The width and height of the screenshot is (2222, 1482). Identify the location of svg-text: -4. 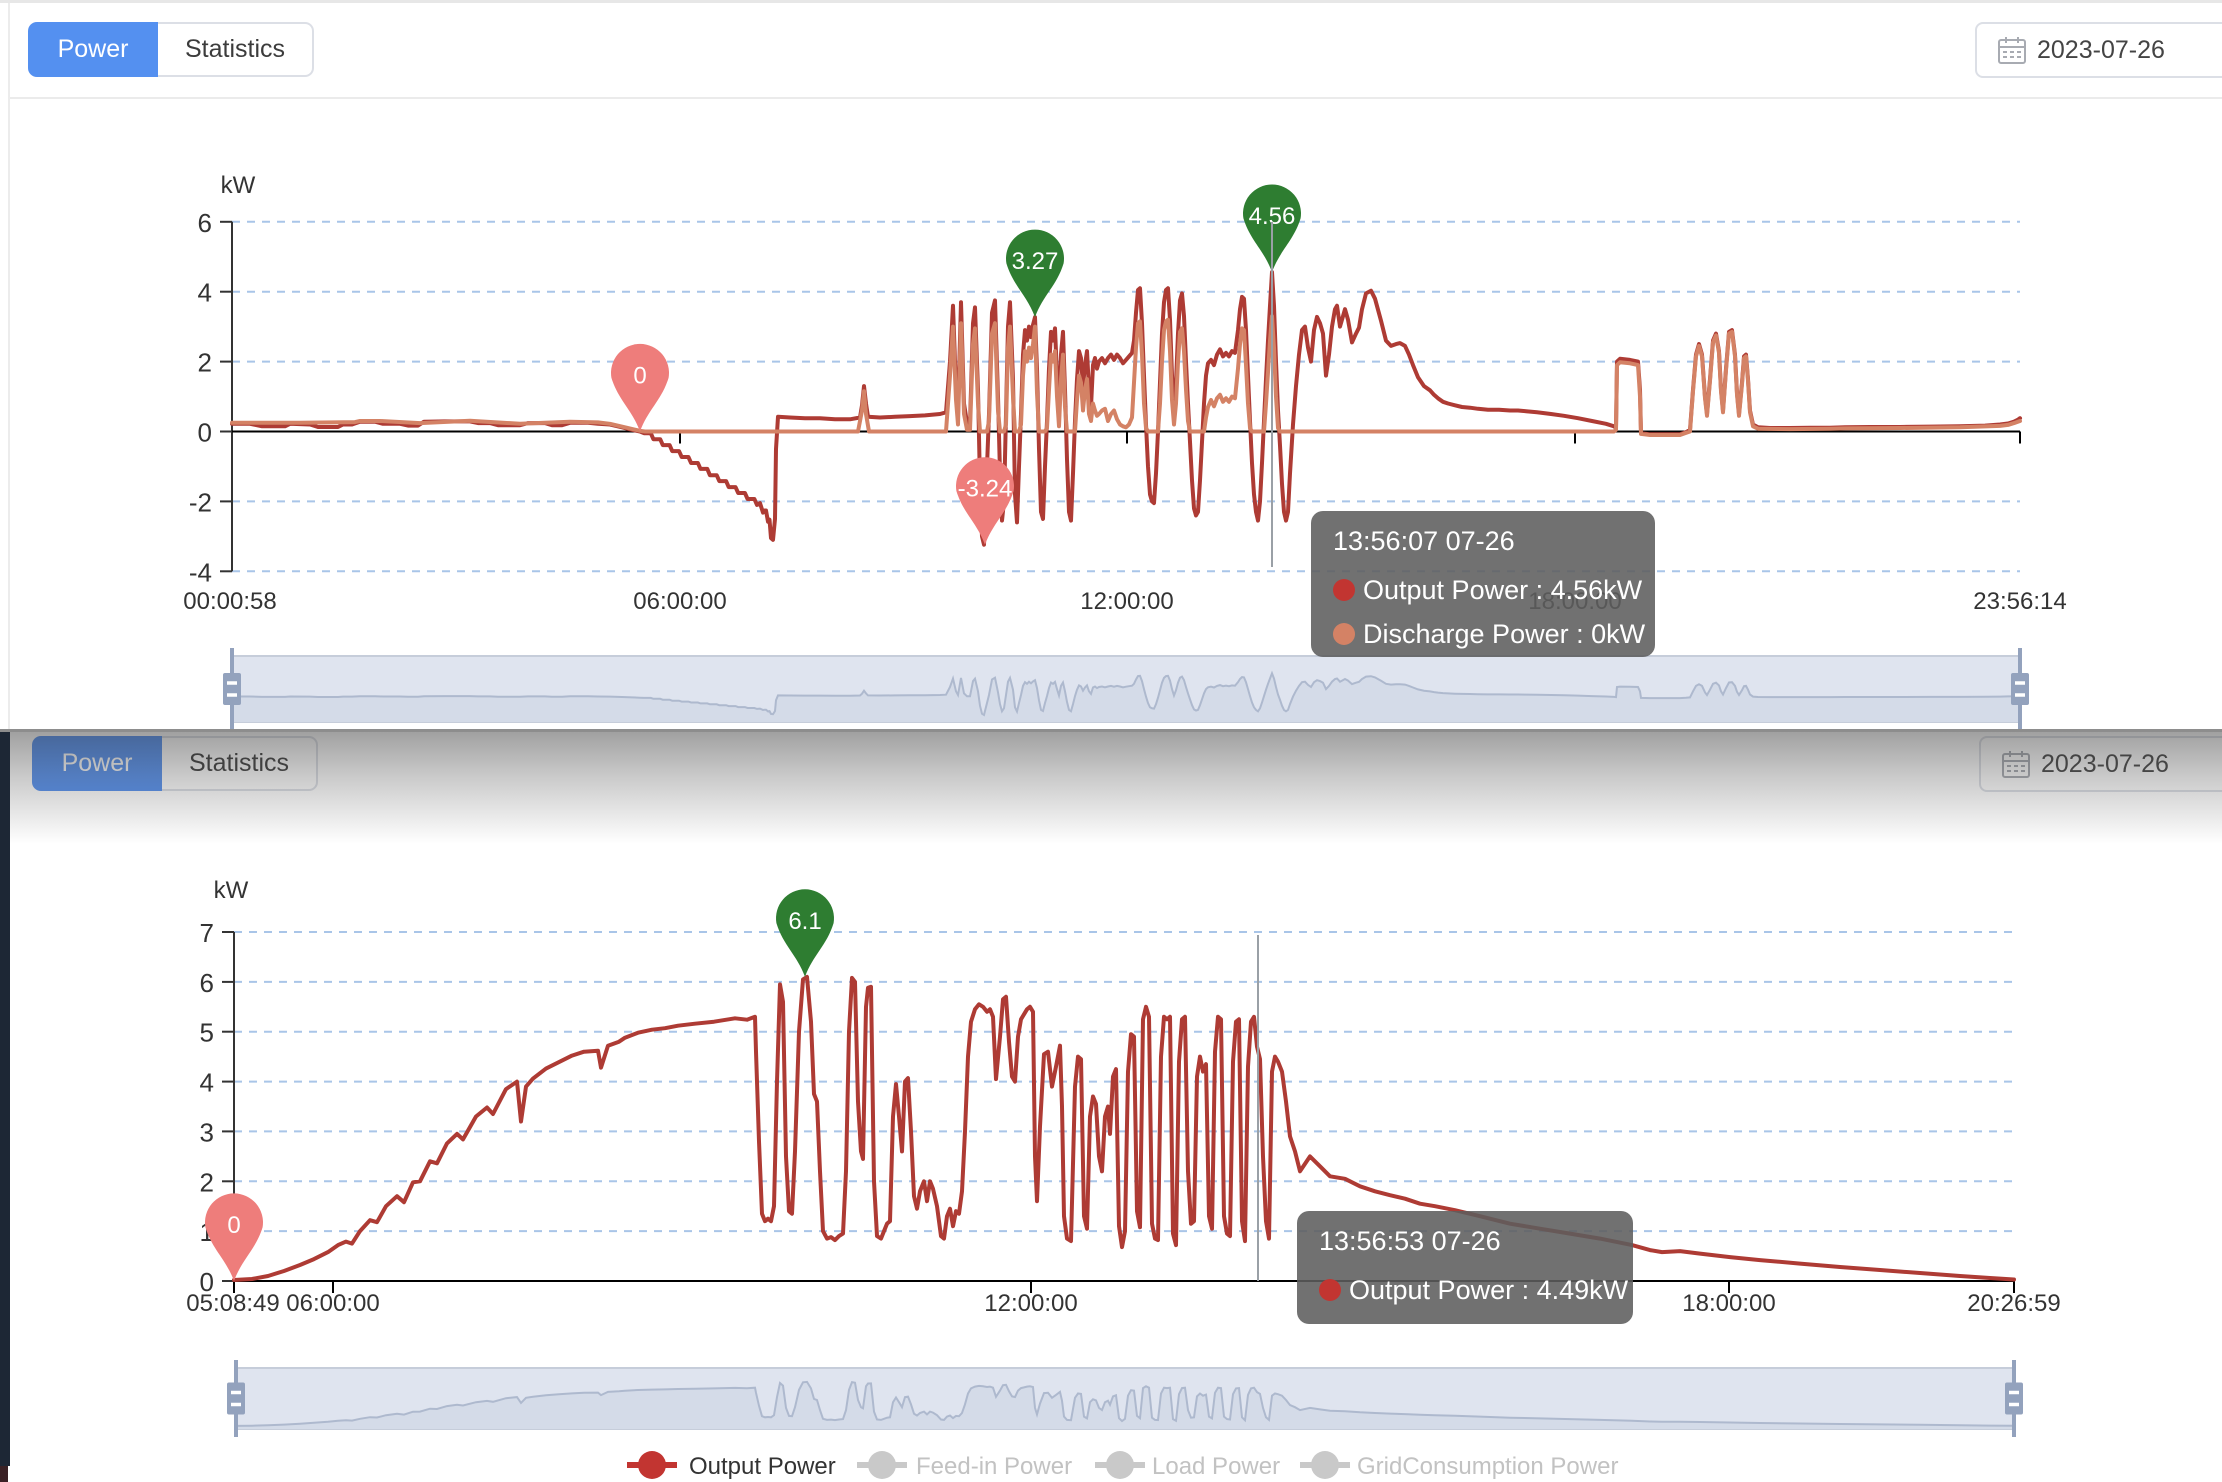
(200, 572).